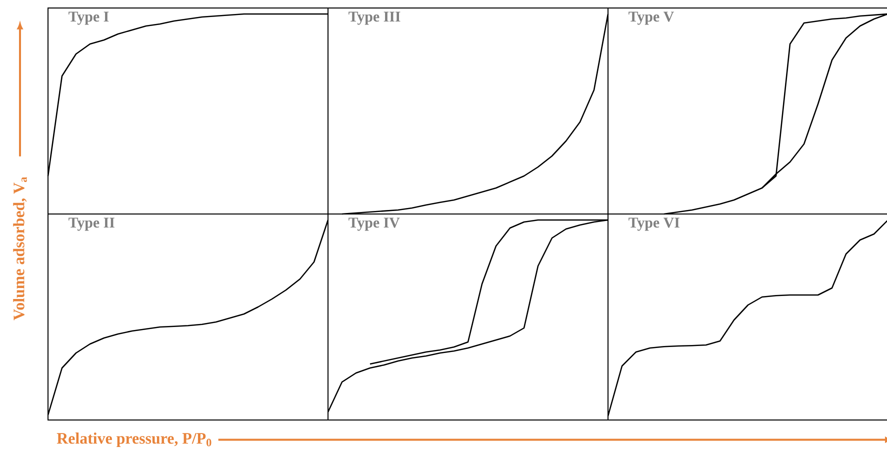 This screenshot has width=887, height=459. I want to click on y-axis-title: Volume adsorbed, V$_{a}$, so click(20, 248).